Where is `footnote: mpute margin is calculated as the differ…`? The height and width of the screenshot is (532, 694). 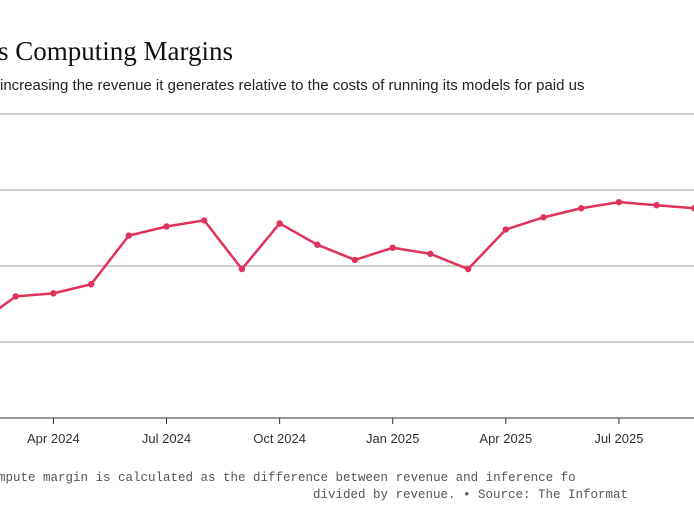 footnote: mpute margin is calculated as the differ… is located at coordinates (288, 478).